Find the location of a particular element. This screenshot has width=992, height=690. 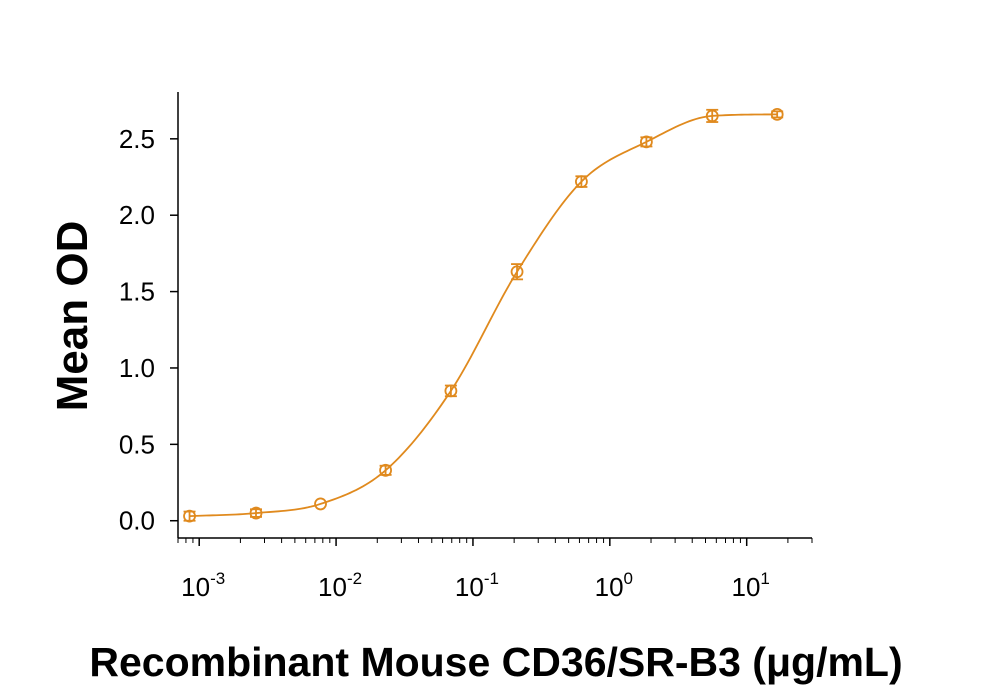

y-tick-label: 1.5 is located at coordinates (137, 292).